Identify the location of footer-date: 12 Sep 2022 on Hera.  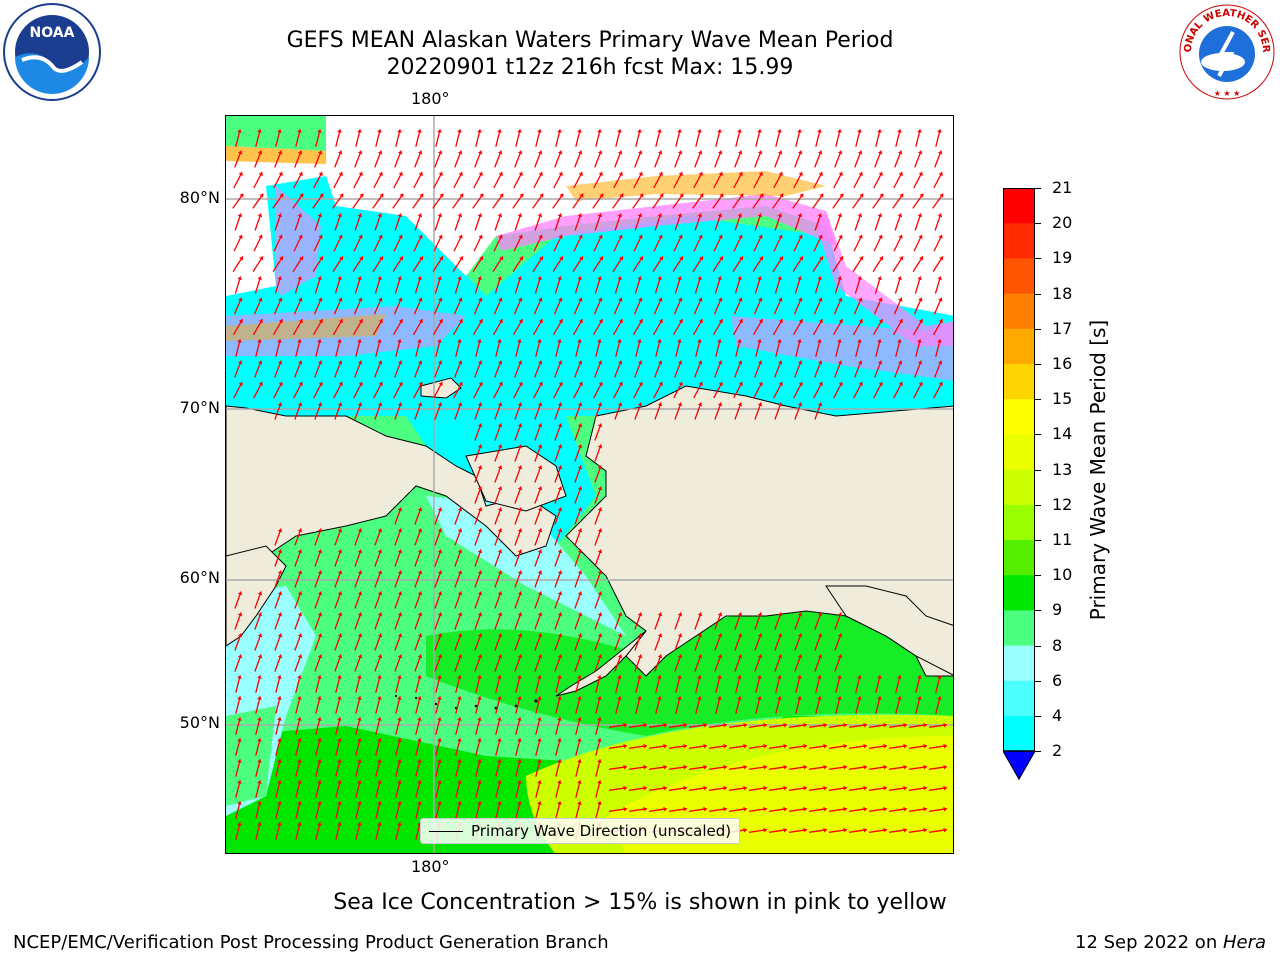
(1170, 942).